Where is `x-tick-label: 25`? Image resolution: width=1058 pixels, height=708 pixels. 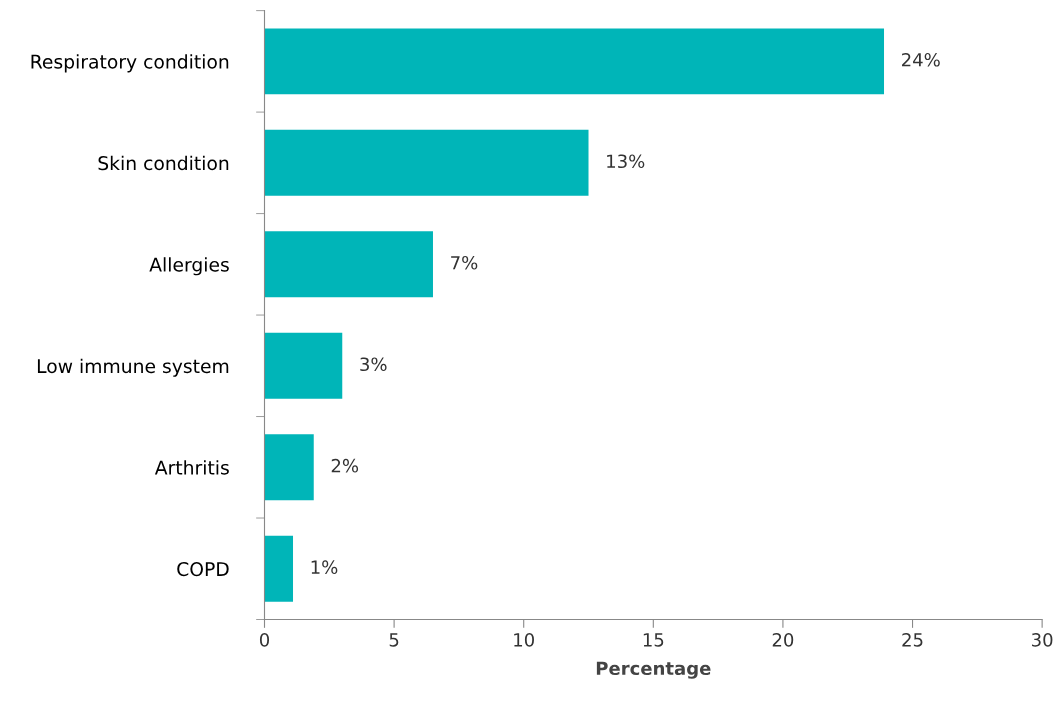 x-tick-label: 25 is located at coordinates (912, 640).